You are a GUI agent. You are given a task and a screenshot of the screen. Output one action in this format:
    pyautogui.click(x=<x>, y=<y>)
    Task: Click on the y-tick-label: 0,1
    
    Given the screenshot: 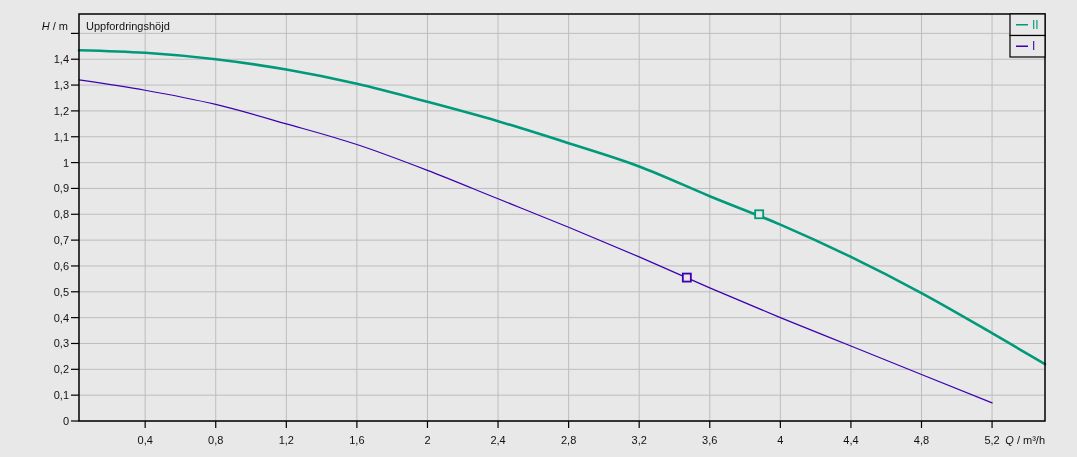 What is the action you would take?
    pyautogui.click(x=61, y=395)
    